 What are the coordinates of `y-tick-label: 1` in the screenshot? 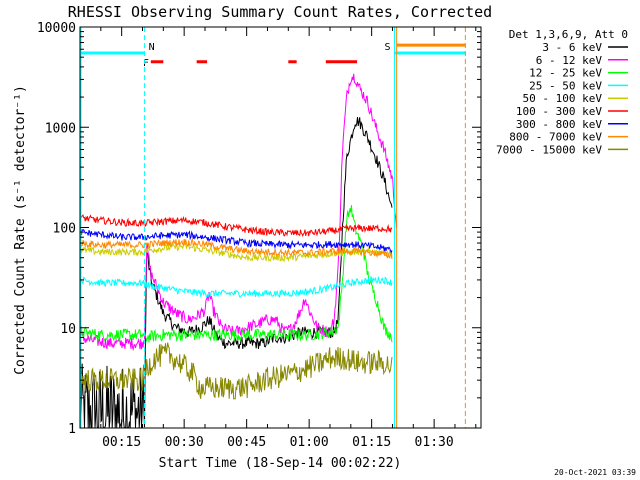 It's located at (72, 429).